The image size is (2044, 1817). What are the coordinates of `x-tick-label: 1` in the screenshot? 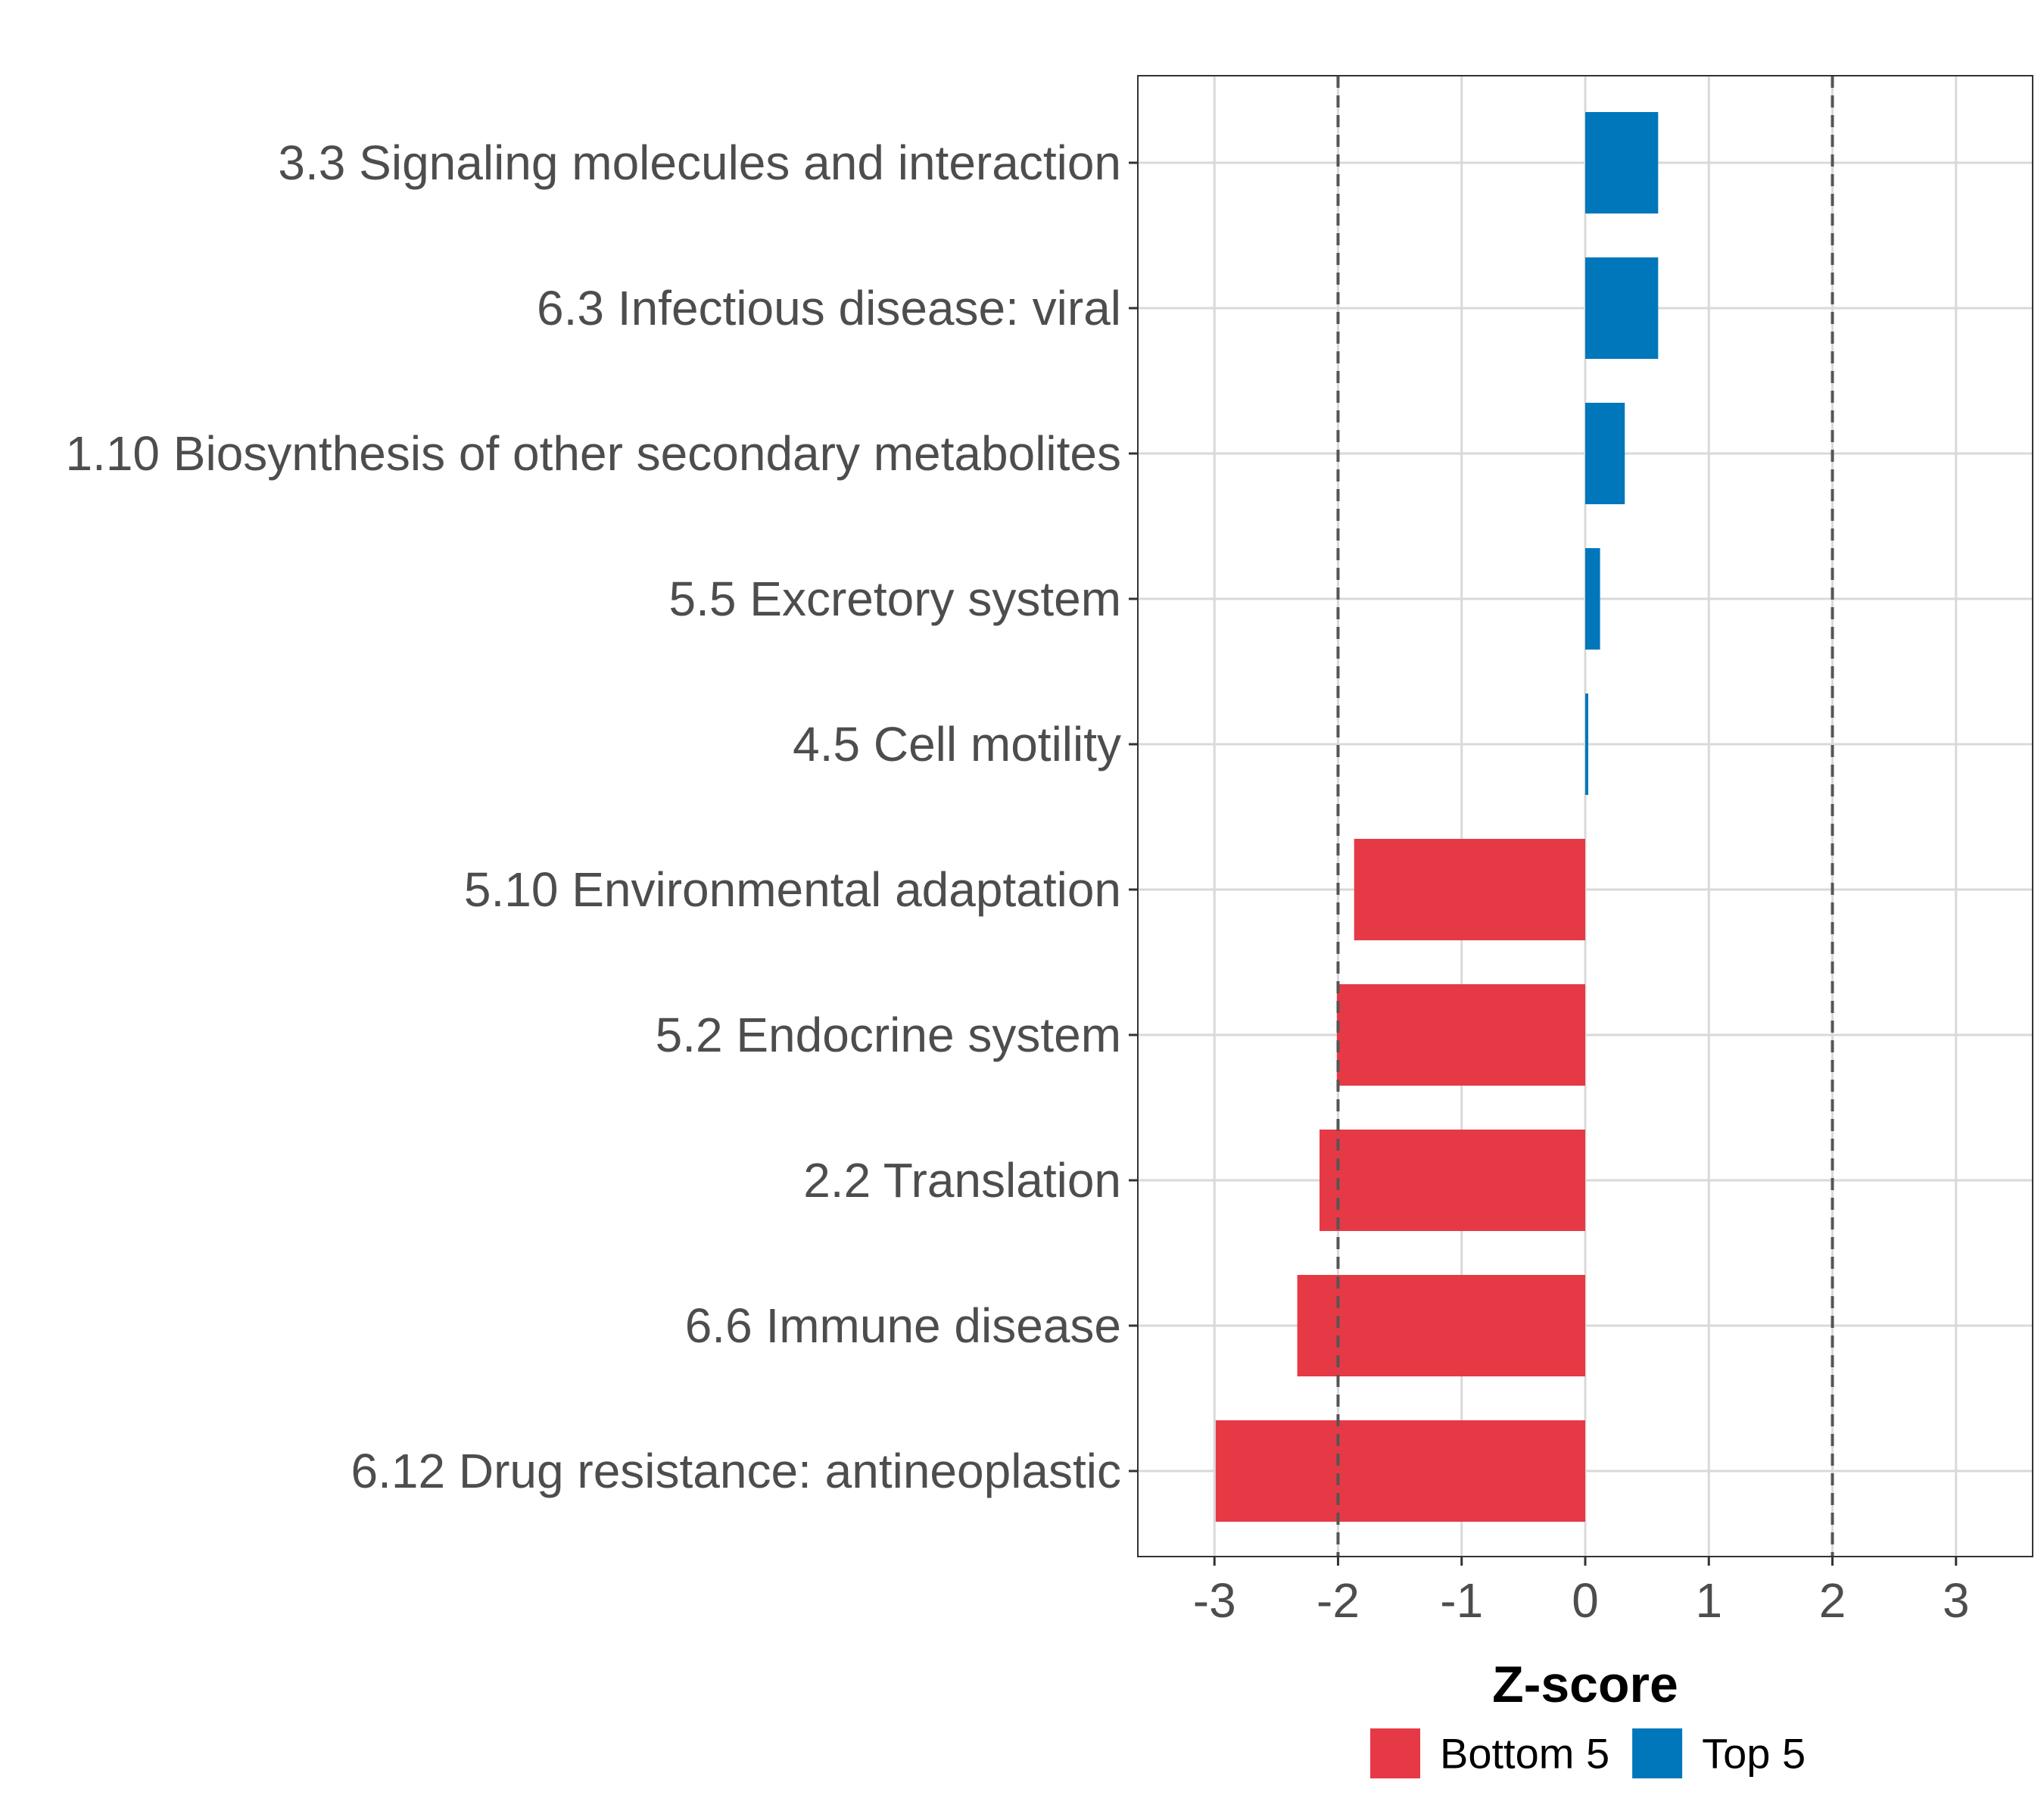 It's located at (1708, 1600).